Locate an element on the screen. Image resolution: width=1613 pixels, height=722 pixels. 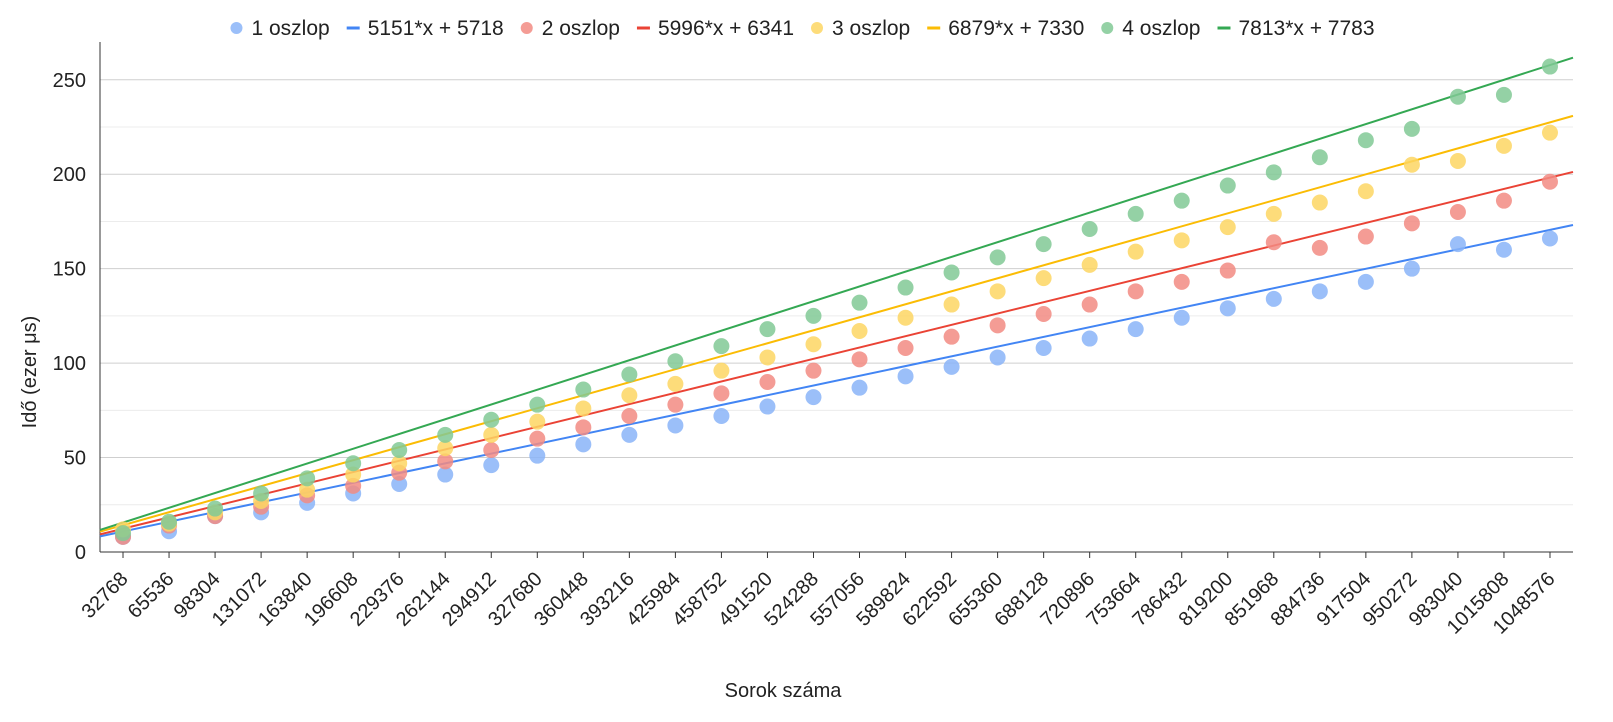
x-tick-label: 32768 is located at coordinates (105, 595).